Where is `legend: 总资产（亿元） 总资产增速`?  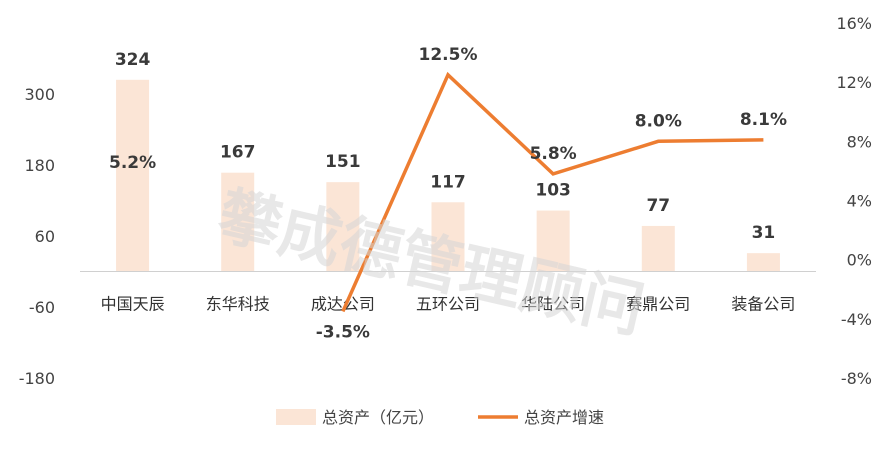 legend: 总资产（亿元） 总资产增速 is located at coordinates (440, 417).